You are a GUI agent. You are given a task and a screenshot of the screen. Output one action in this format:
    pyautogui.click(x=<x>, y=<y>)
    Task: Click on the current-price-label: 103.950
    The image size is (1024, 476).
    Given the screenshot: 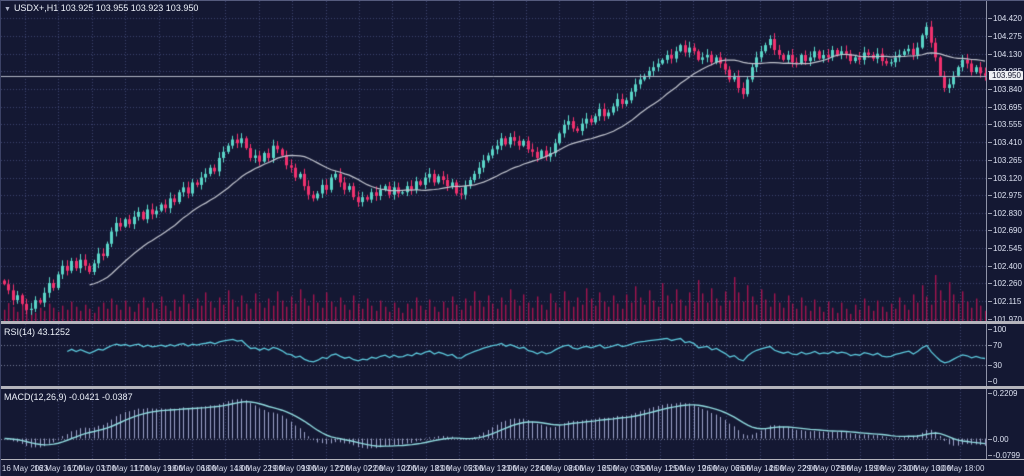 What is the action you would take?
    pyautogui.click(x=1006, y=75)
    